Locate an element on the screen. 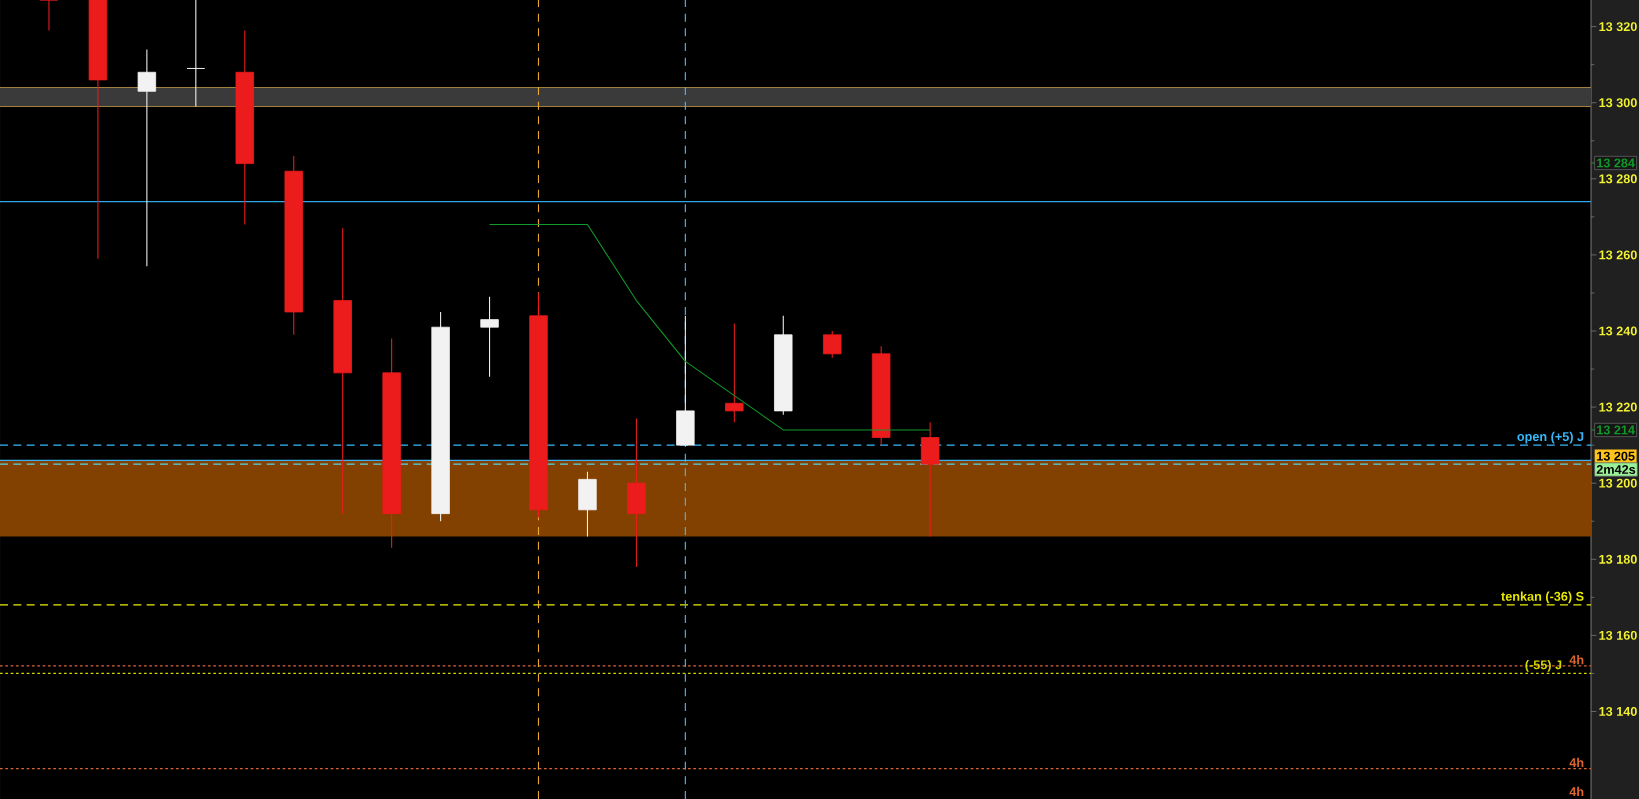 The image size is (1639, 799). annotation: 4h is located at coordinates (1576, 791).